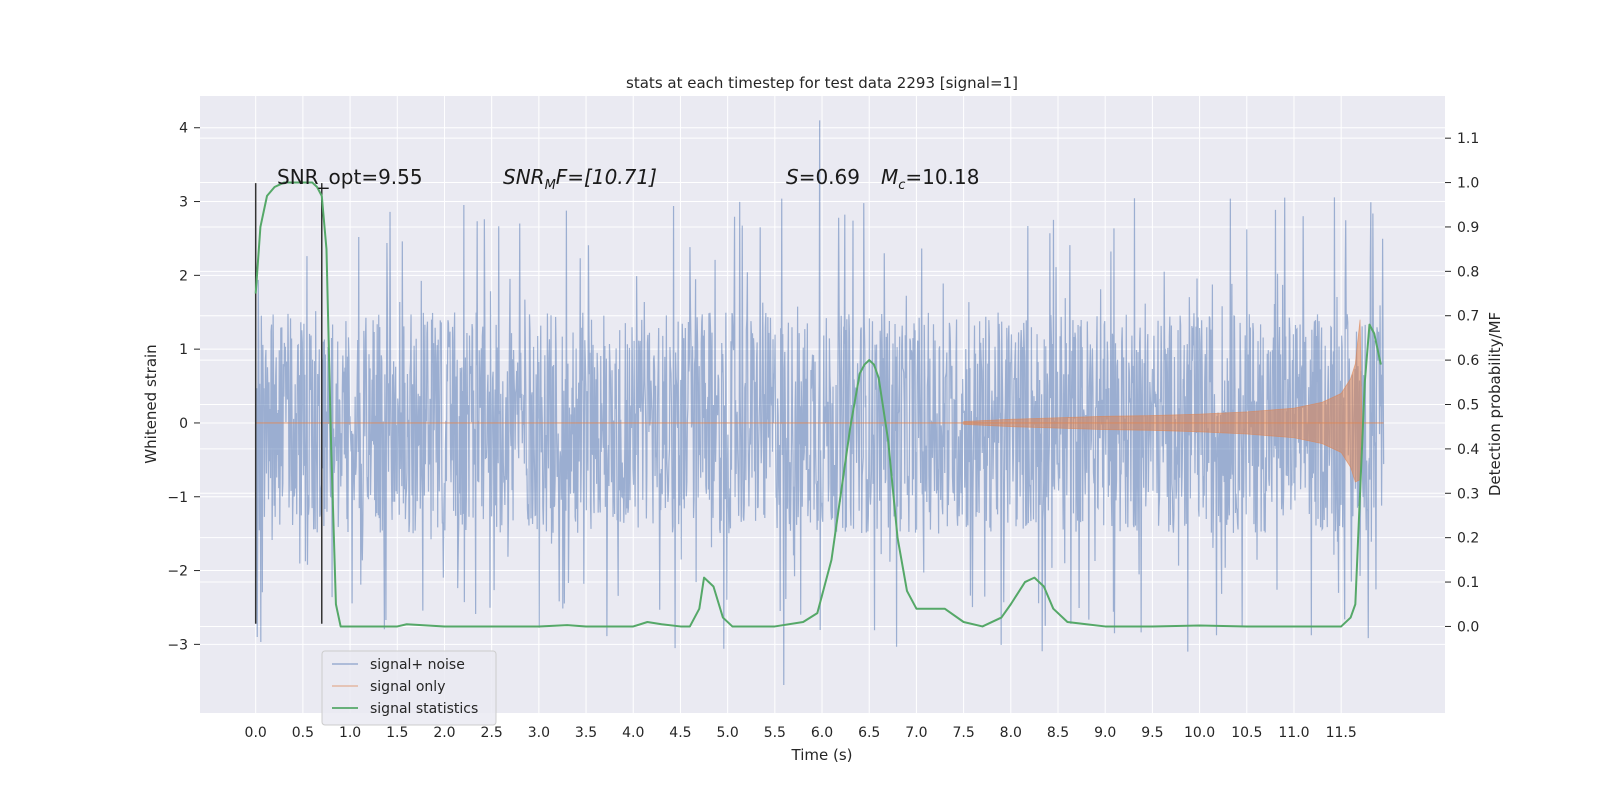 This screenshot has height=800, width=1600. What do you see at coordinates (183, 276) in the screenshot?
I see `y-tick-label: 2` at bounding box center [183, 276].